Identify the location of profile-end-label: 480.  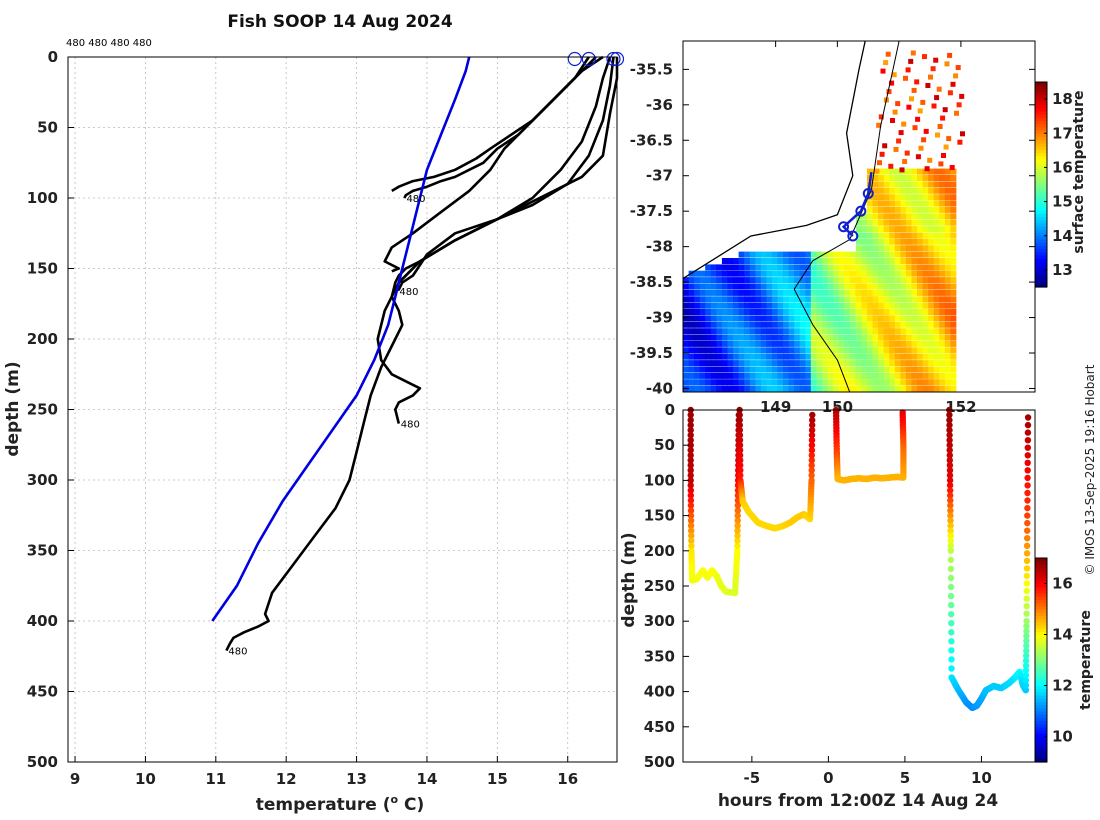
(408, 292).